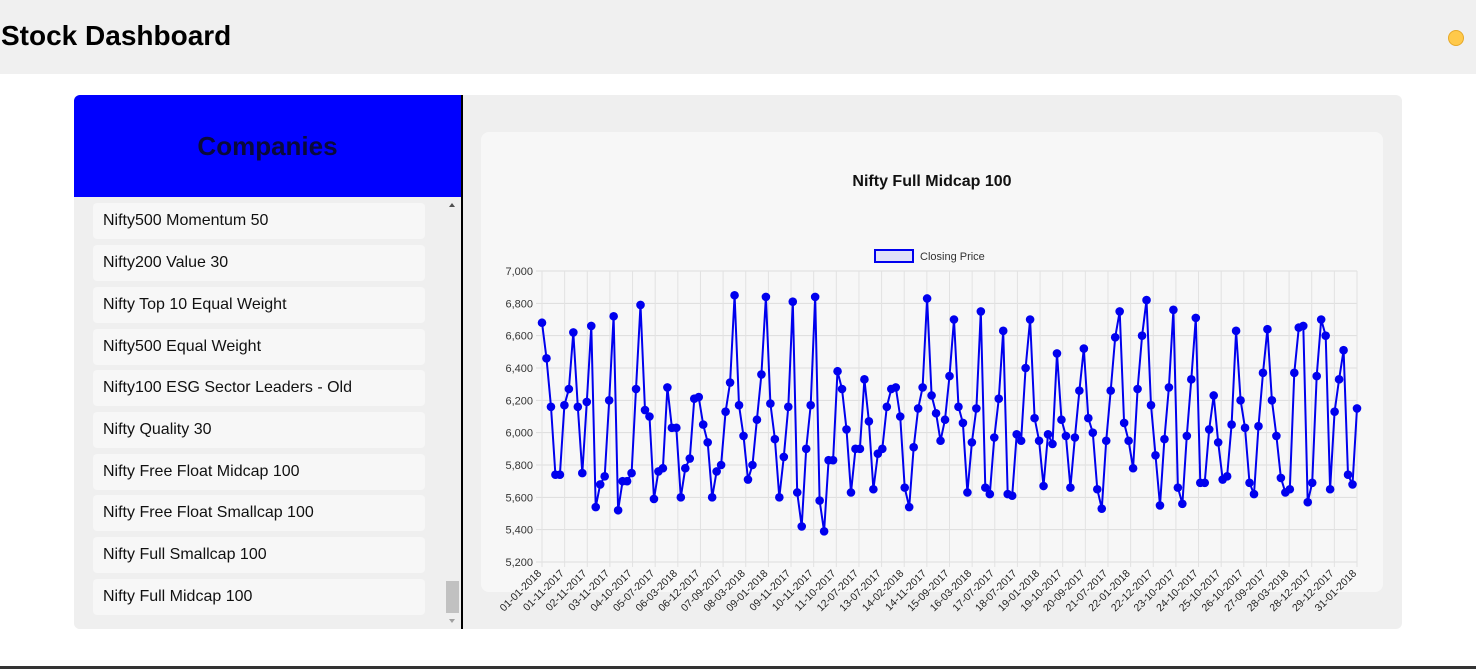  Describe the element at coordinates (259, 472) in the screenshot. I see `company-item: Nifty Free Float Midcap 100` at that location.